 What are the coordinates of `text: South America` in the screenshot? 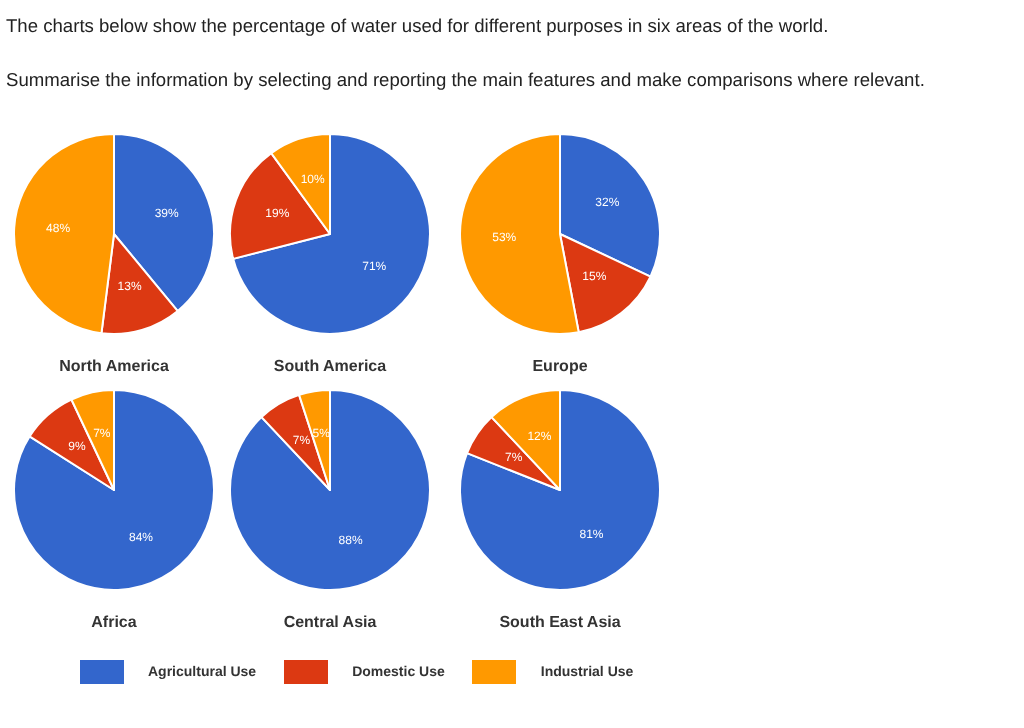 It's located at (330, 366).